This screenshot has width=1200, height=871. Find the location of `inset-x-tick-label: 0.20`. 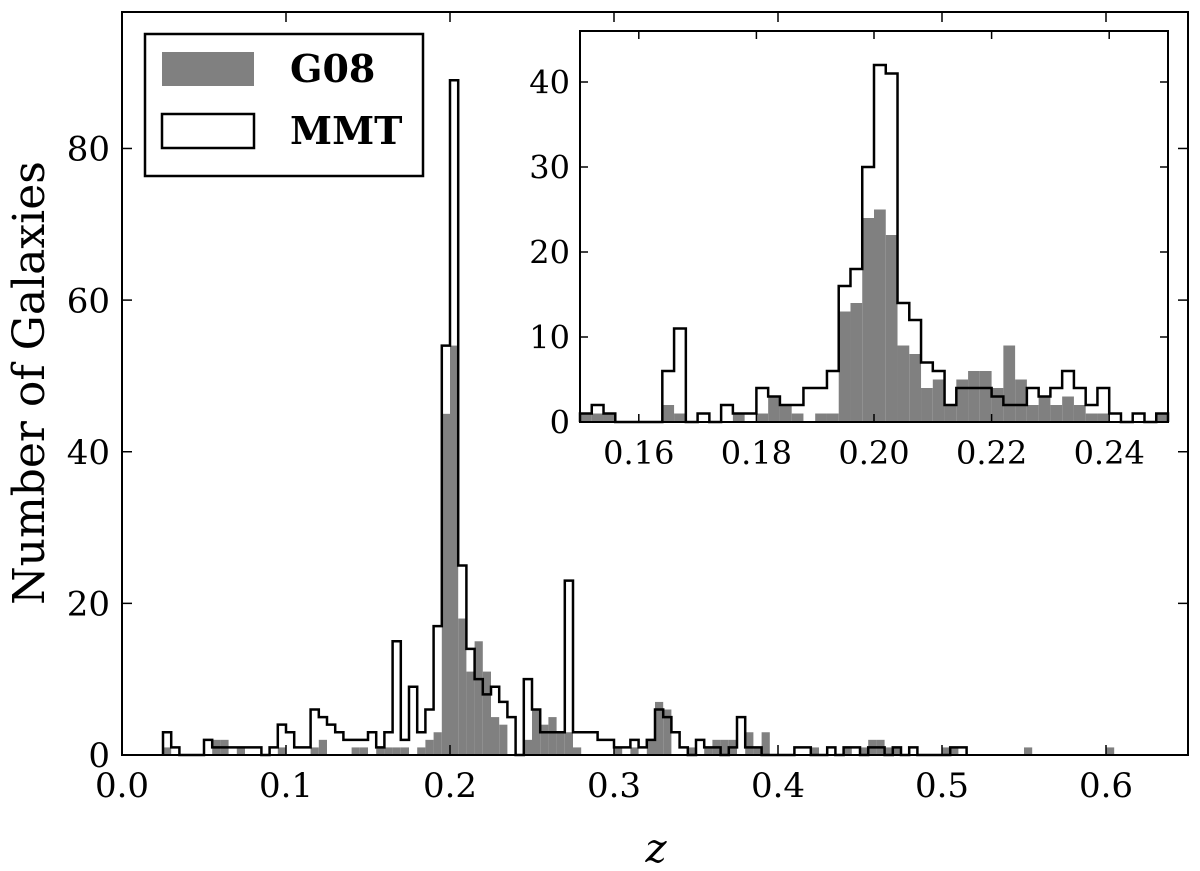

inset-x-tick-label: 0.20 is located at coordinates (873, 453).